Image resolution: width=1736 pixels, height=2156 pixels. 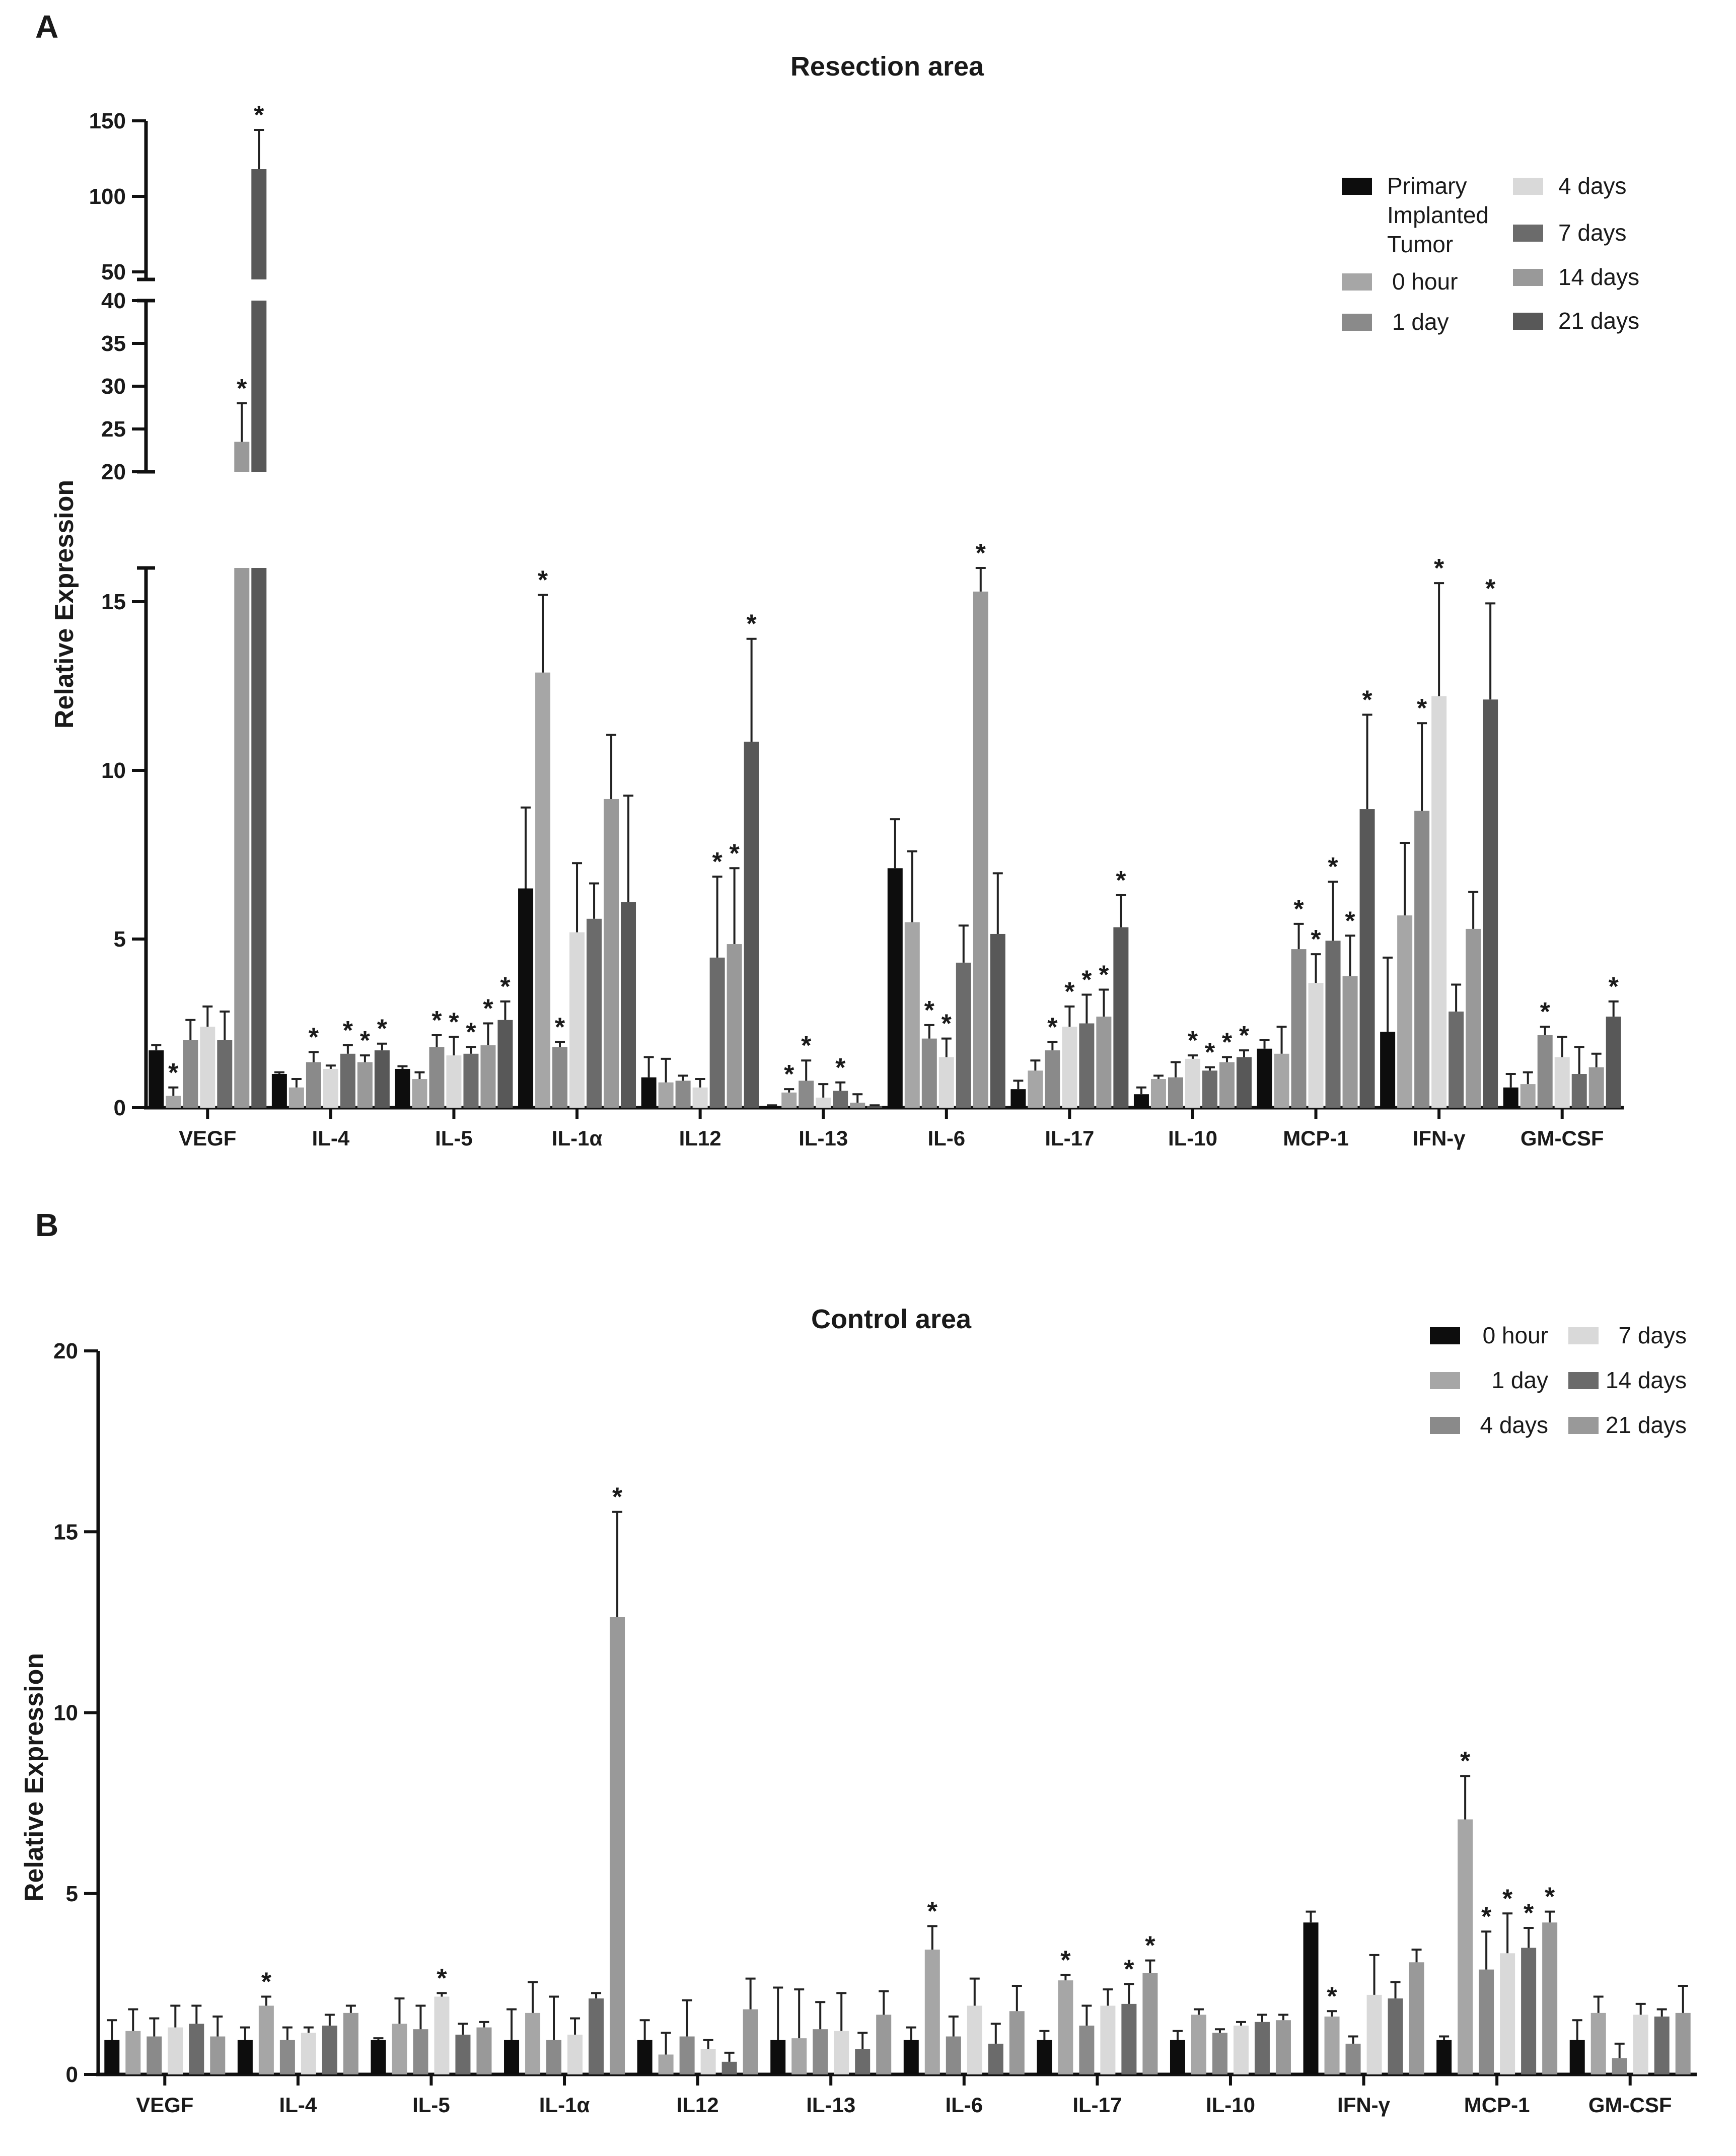 I want to click on panel-b-category-mcp-1: MCP-1, so click(x=1497, y=2105).